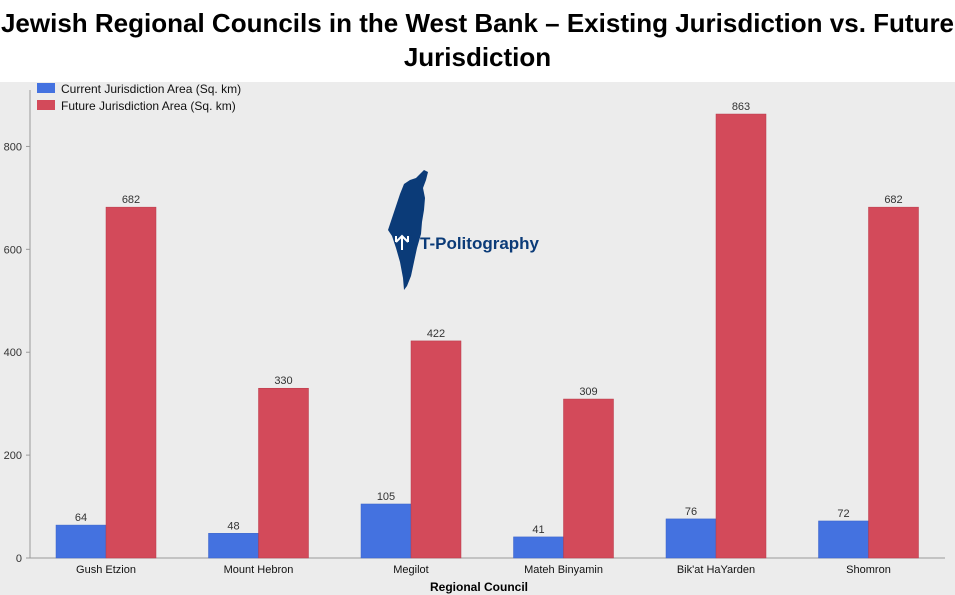  What do you see at coordinates (13, 456) in the screenshot?
I see `y-tick-label: 200` at bounding box center [13, 456].